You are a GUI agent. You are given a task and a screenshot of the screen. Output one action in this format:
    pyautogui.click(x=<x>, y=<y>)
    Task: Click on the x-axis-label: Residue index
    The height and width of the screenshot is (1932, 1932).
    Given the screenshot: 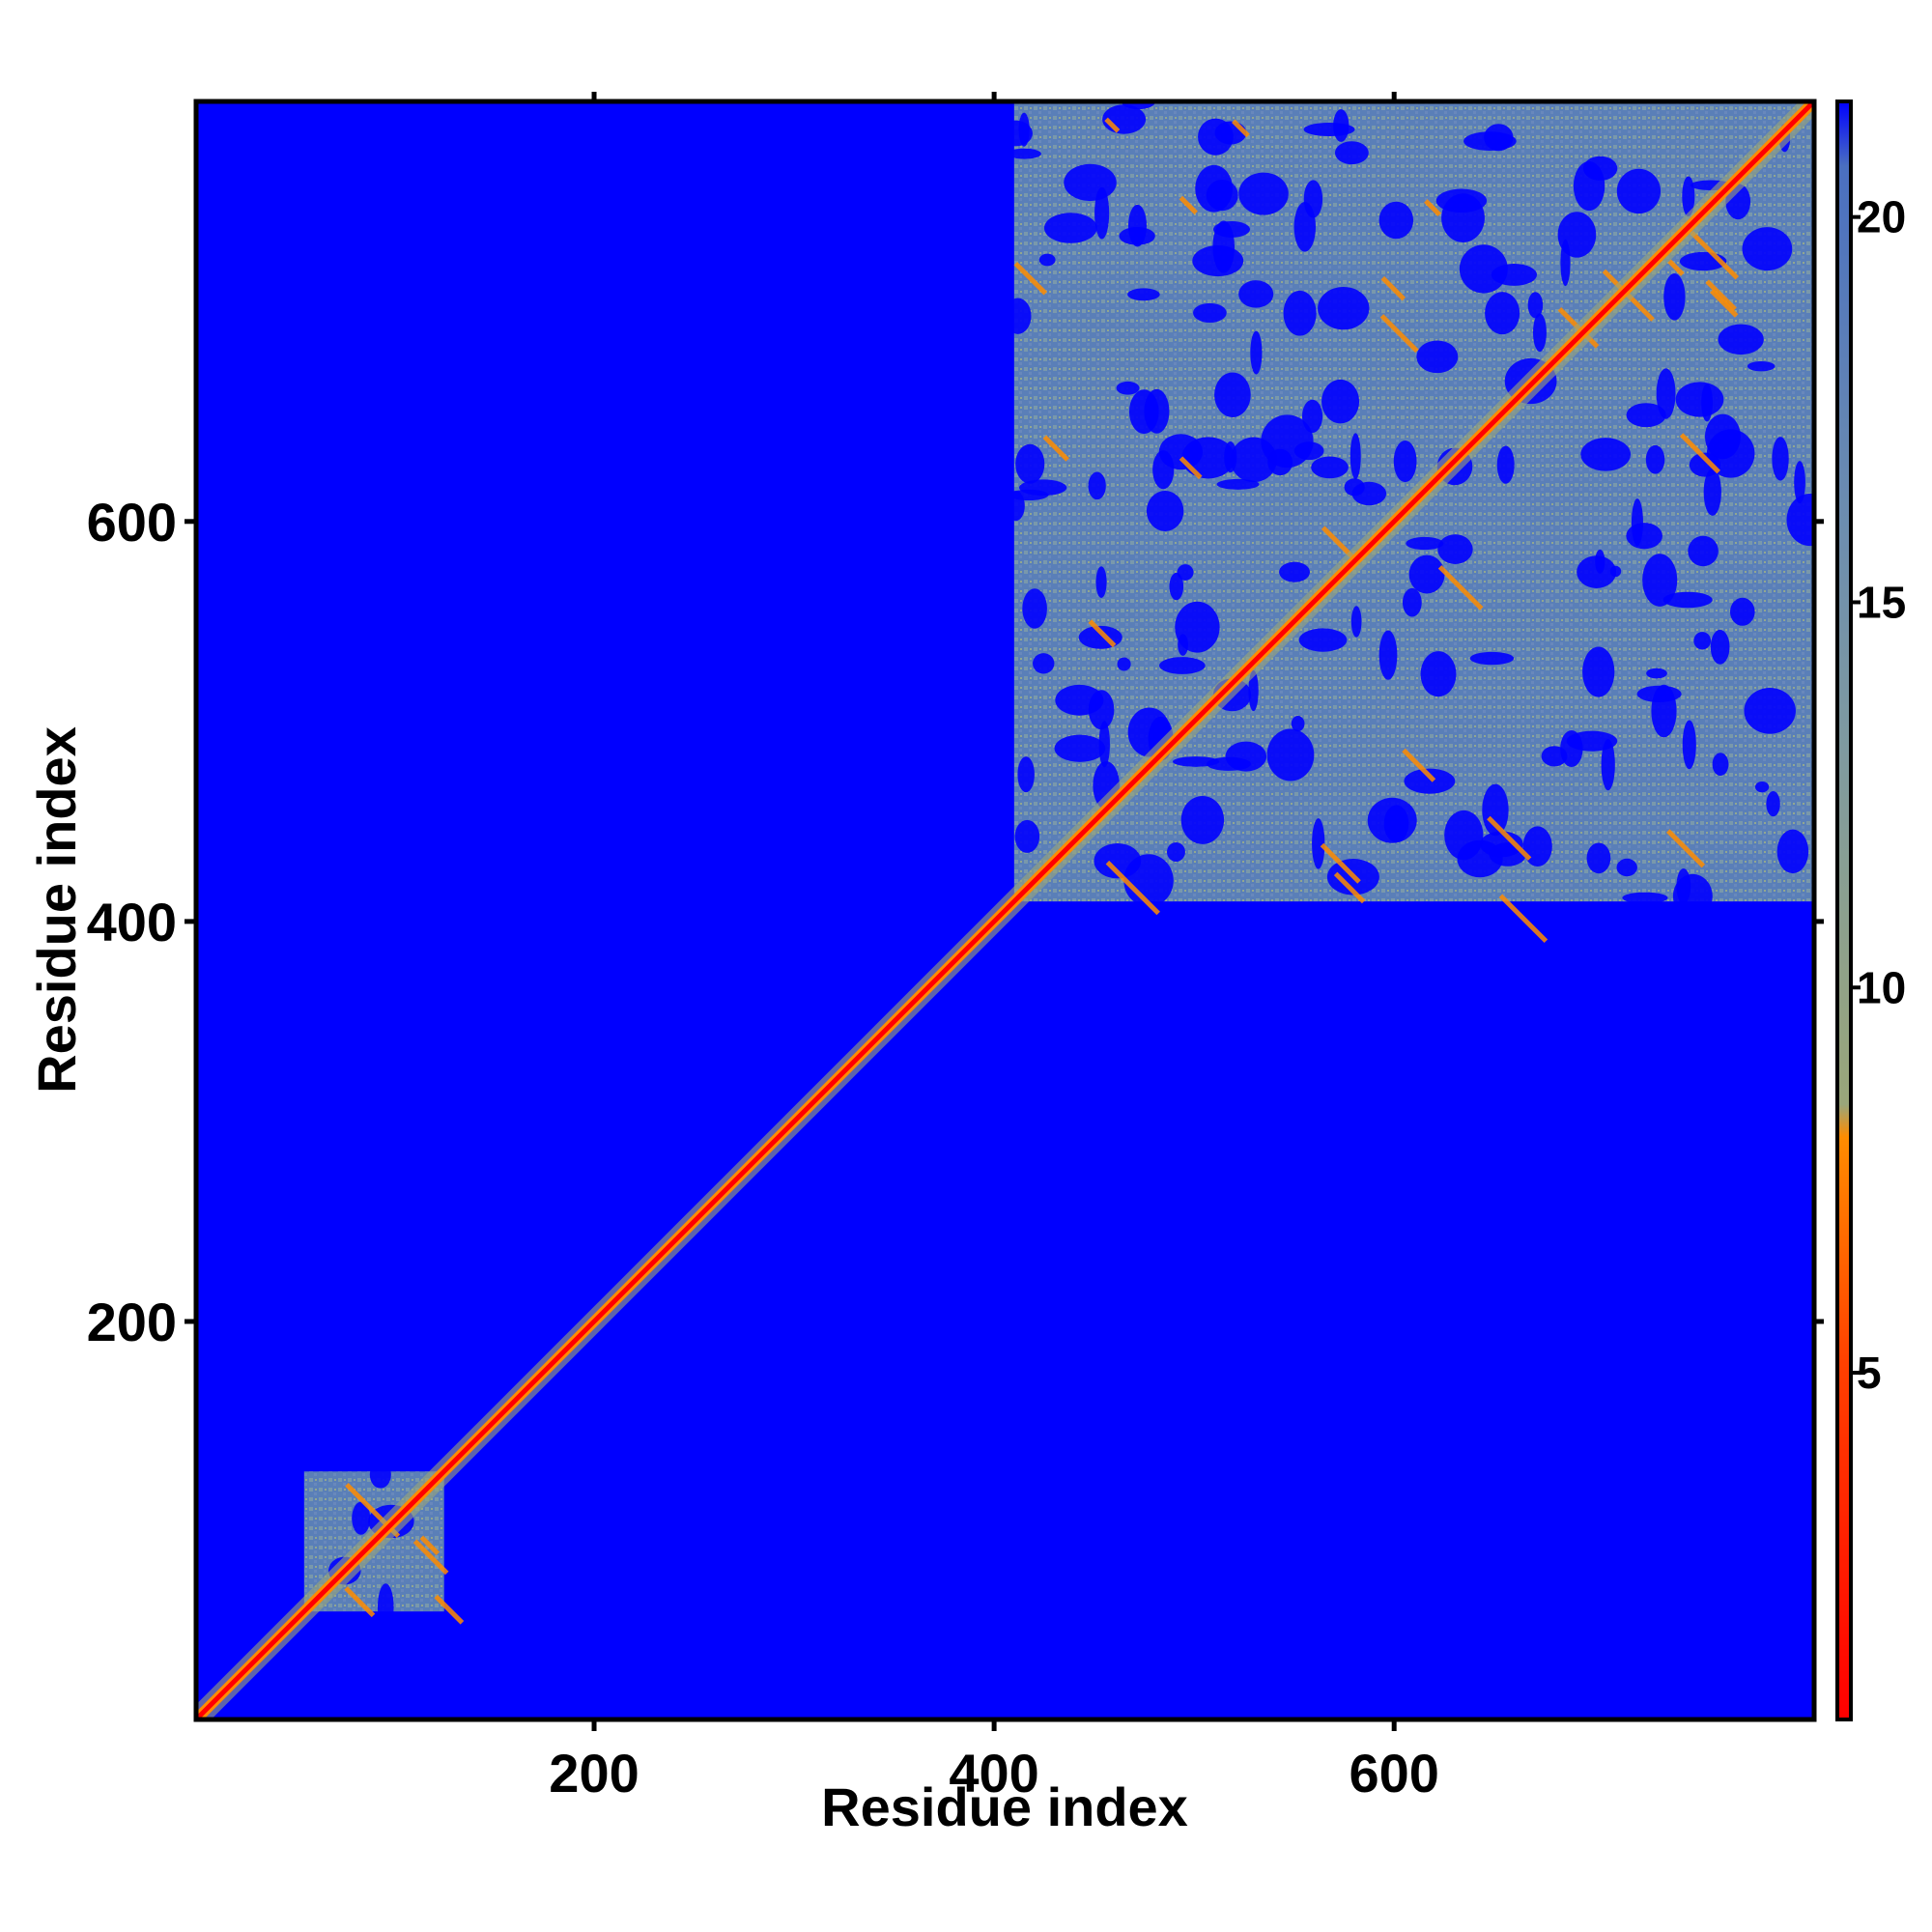 What is the action you would take?
    pyautogui.click(x=1005, y=1806)
    